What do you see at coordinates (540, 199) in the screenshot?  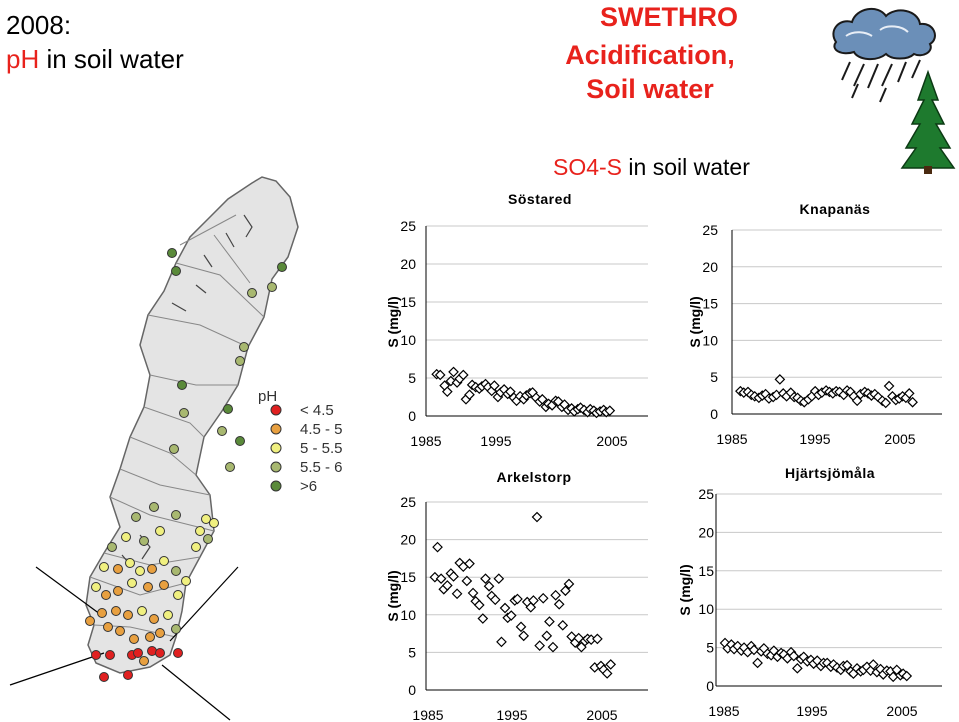 I see `chart-title: Söstared` at bounding box center [540, 199].